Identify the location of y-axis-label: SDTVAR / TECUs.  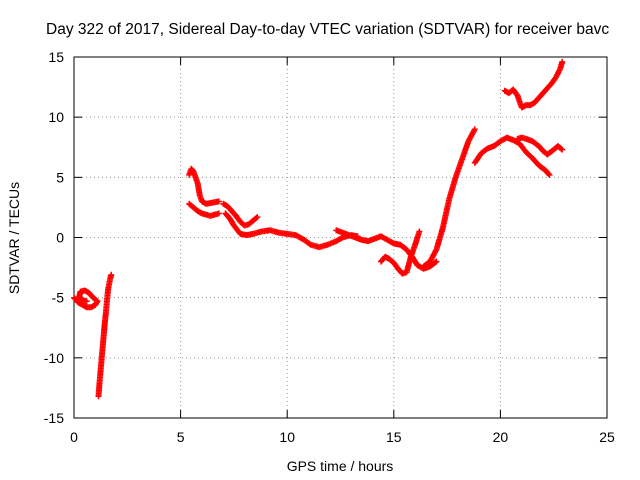
(14, 238).